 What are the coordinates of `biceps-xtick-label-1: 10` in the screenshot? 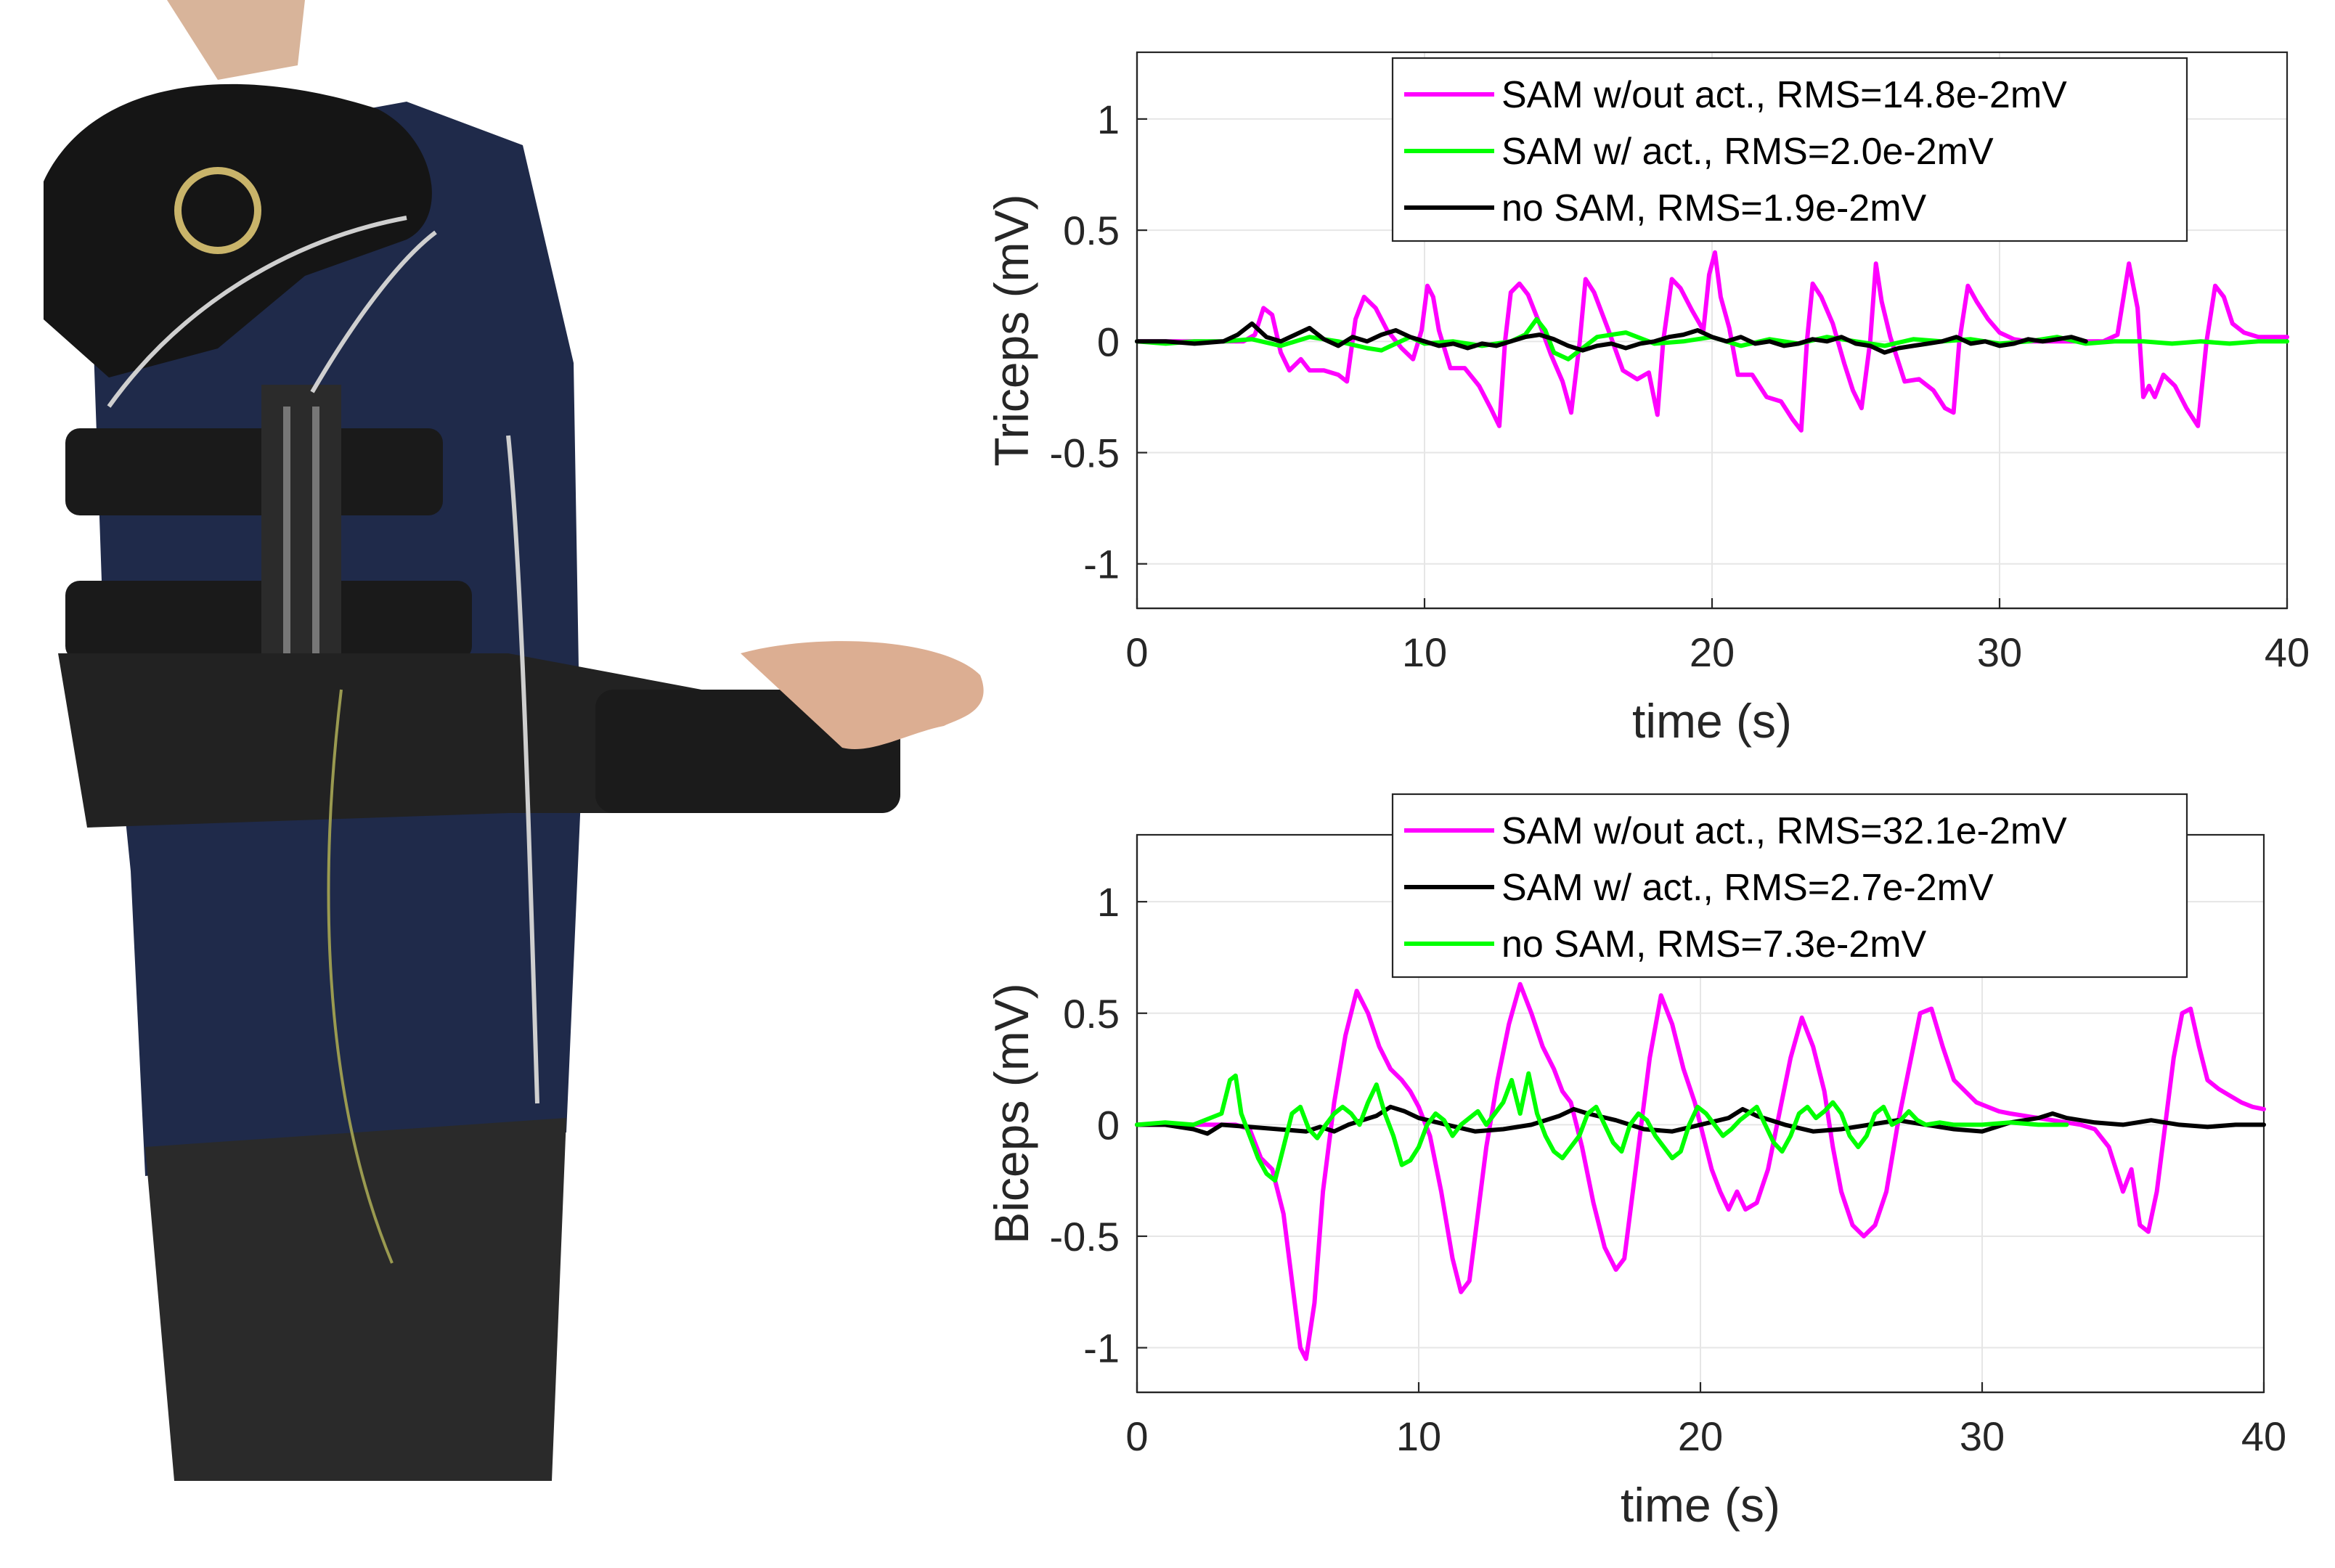 It's located at (1418, 1436).